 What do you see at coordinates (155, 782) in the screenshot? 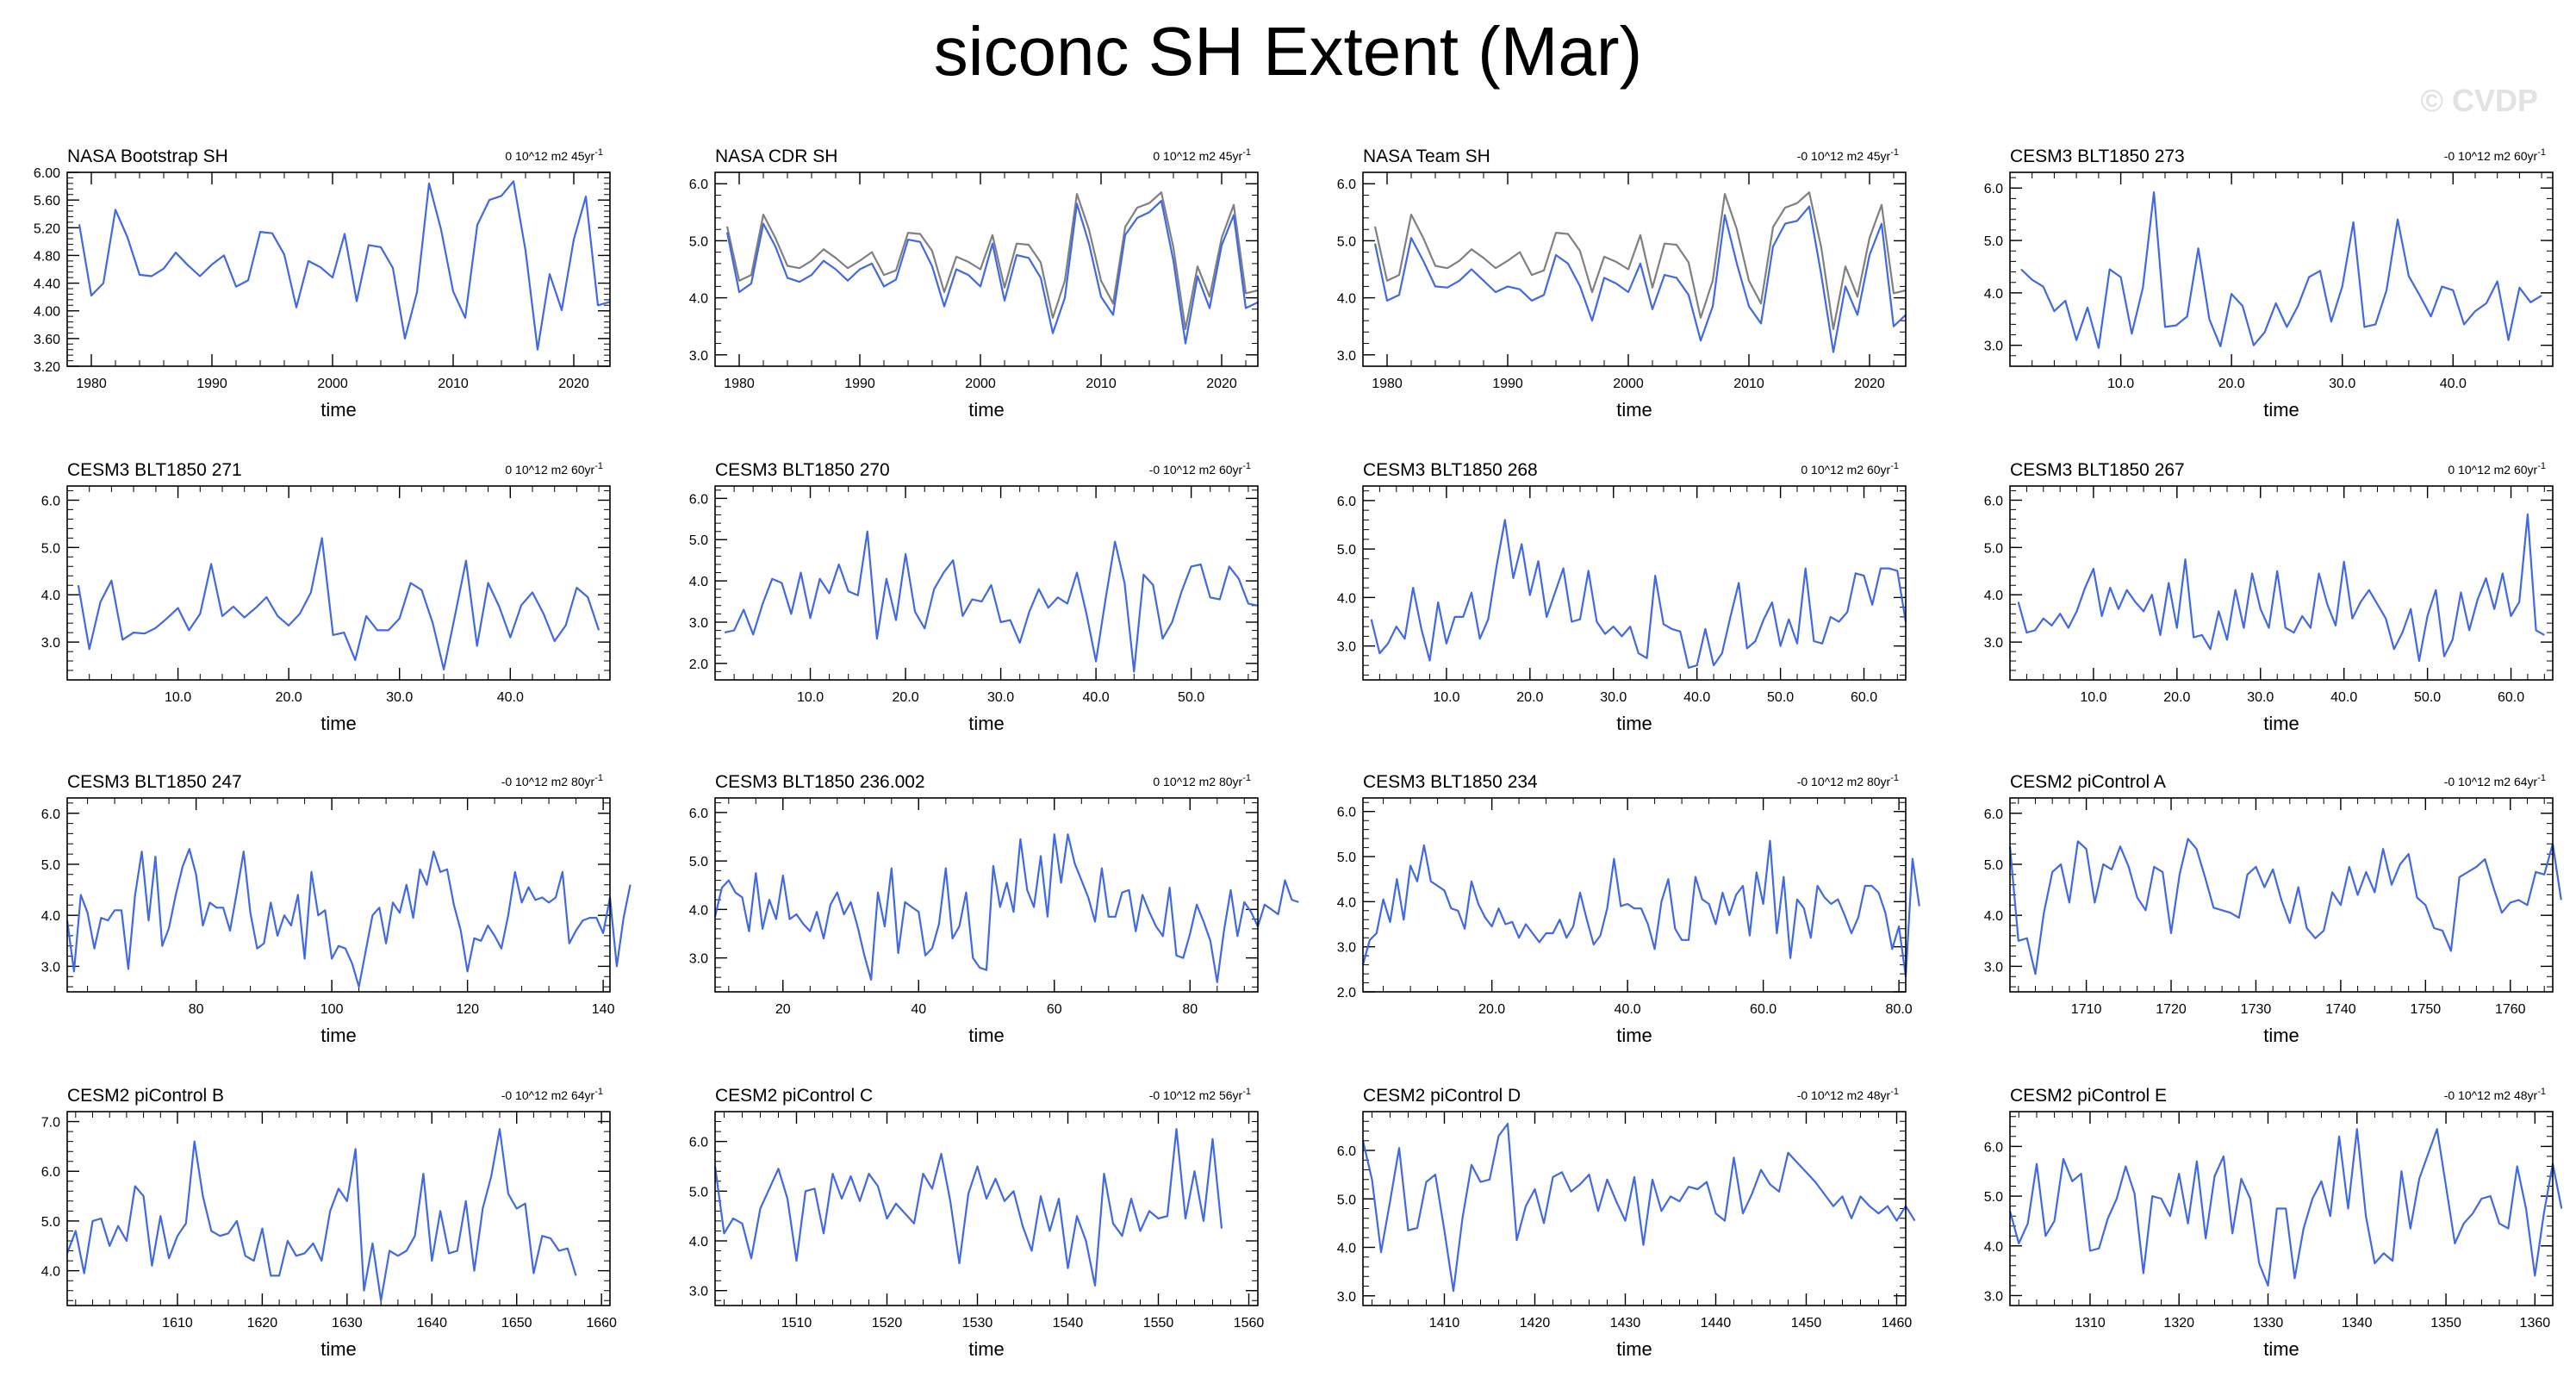
I see `panel-title: CESM3 BLT1850 247` at bounding box center [155, 782].